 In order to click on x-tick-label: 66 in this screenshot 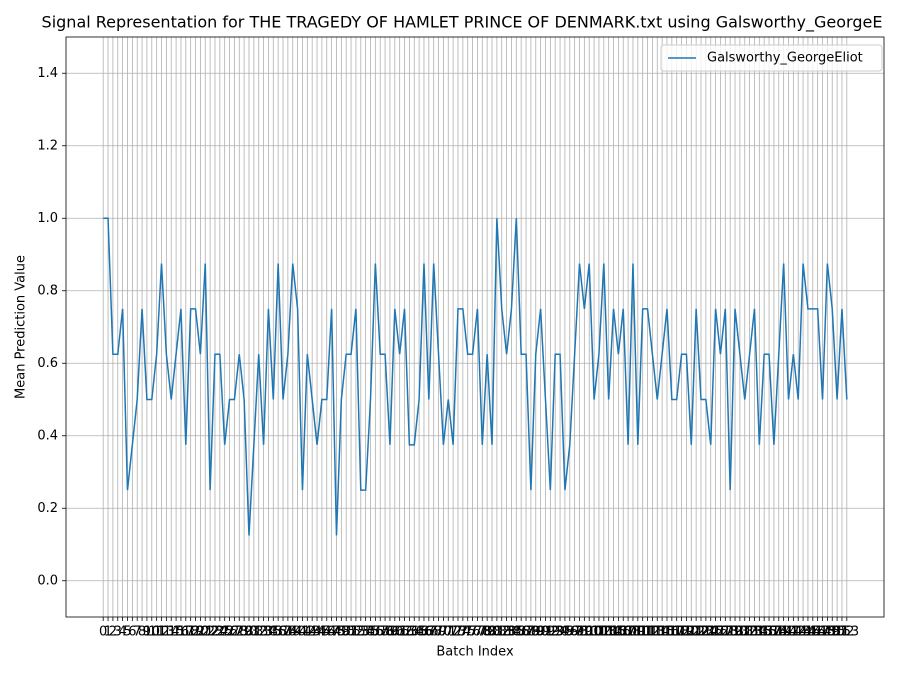, I will do `click(424, 632)`.